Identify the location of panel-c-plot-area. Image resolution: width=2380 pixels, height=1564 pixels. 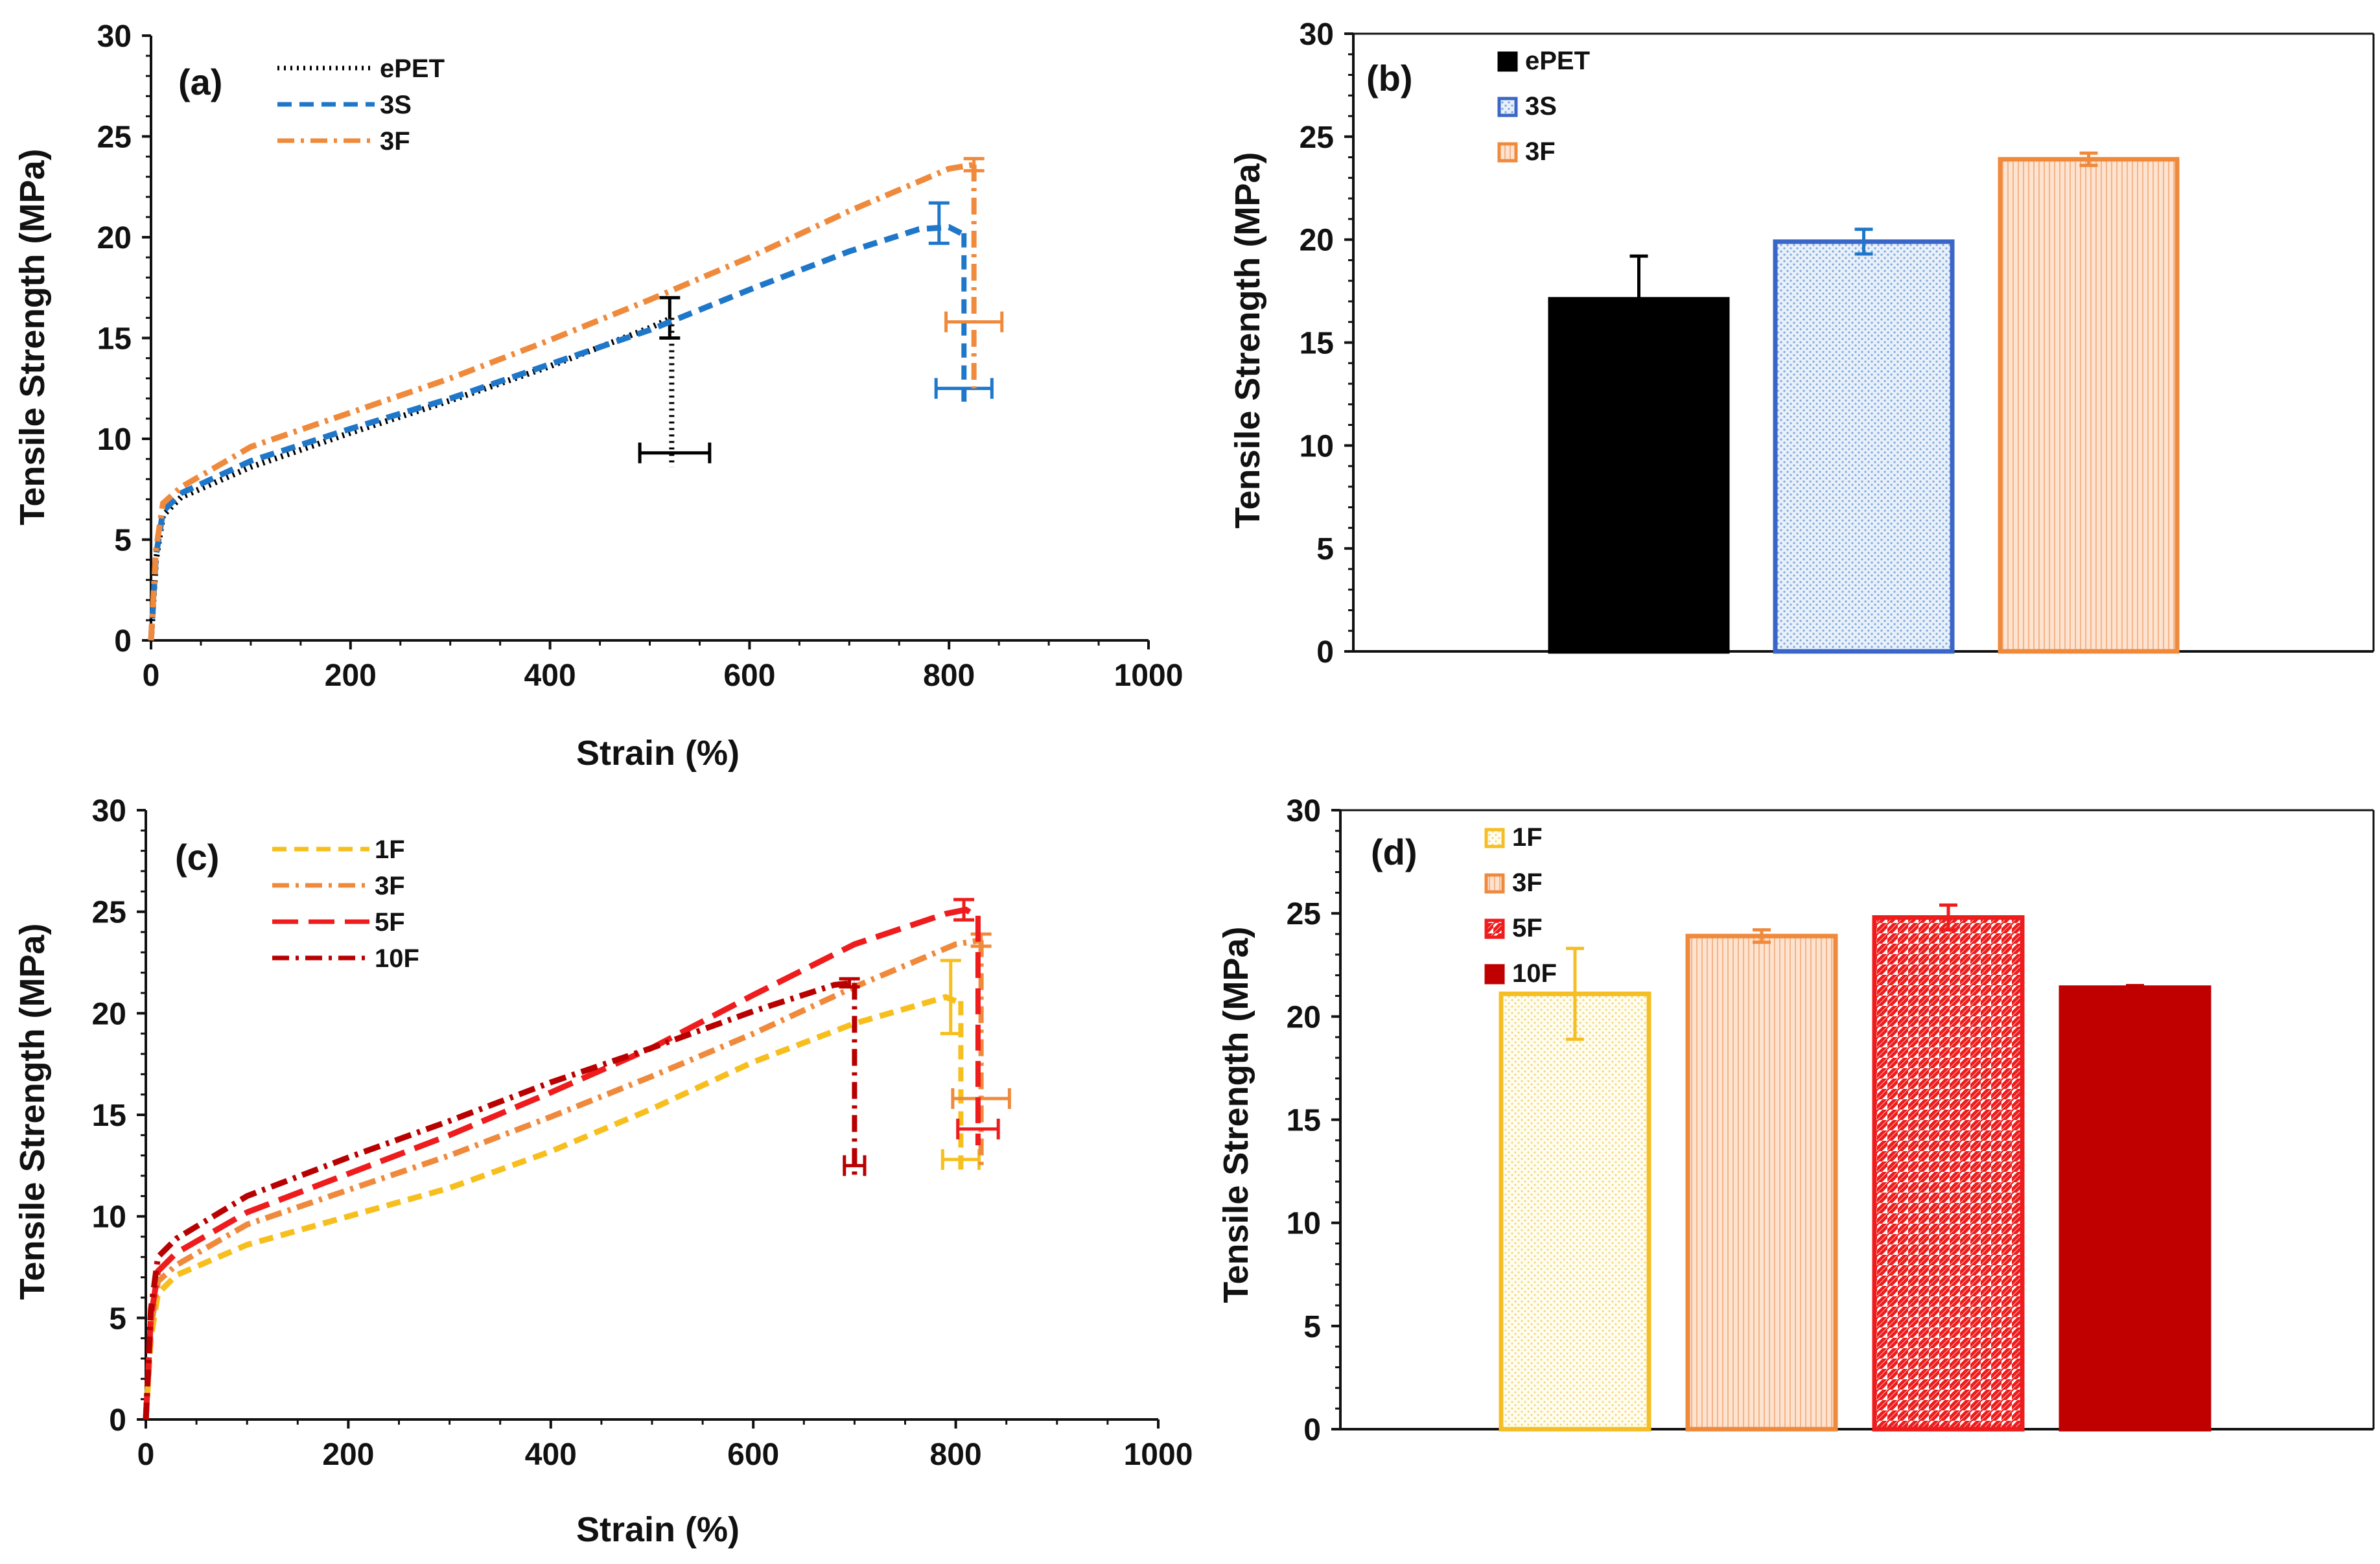
(577, 1159).